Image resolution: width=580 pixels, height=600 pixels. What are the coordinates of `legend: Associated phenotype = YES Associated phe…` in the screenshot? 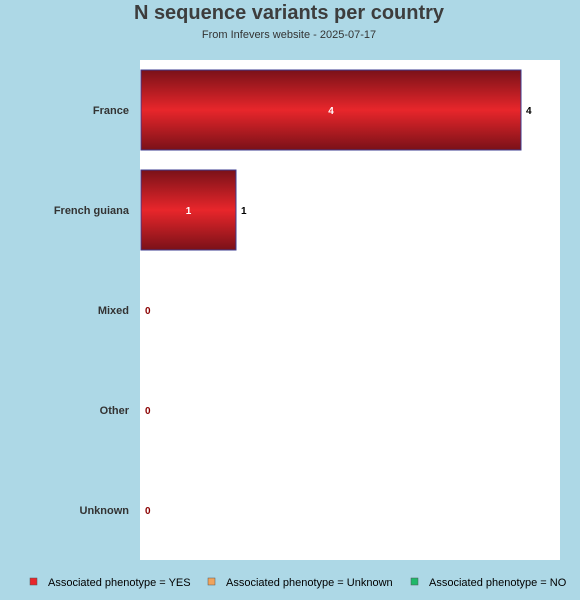 It's located at (298, 583).